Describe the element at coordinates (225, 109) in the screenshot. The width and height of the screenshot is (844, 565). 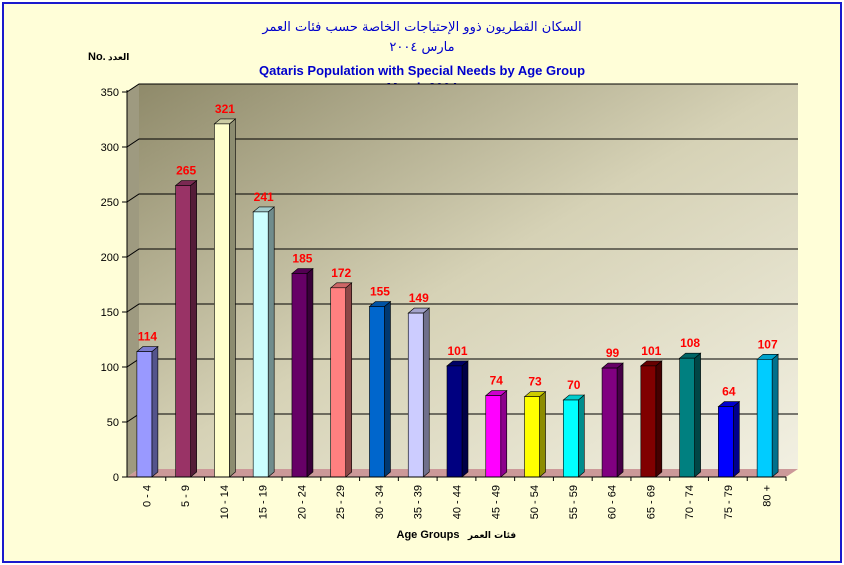
I see `data-label: 321` at that location.